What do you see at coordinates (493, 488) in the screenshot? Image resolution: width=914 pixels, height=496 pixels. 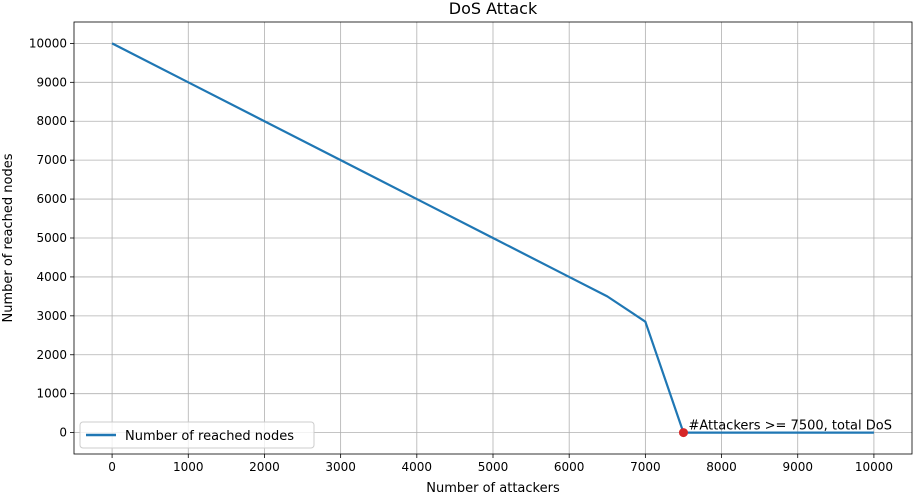 I see `x-axis-label: Number of attackers` at bounding box center [493, 488].